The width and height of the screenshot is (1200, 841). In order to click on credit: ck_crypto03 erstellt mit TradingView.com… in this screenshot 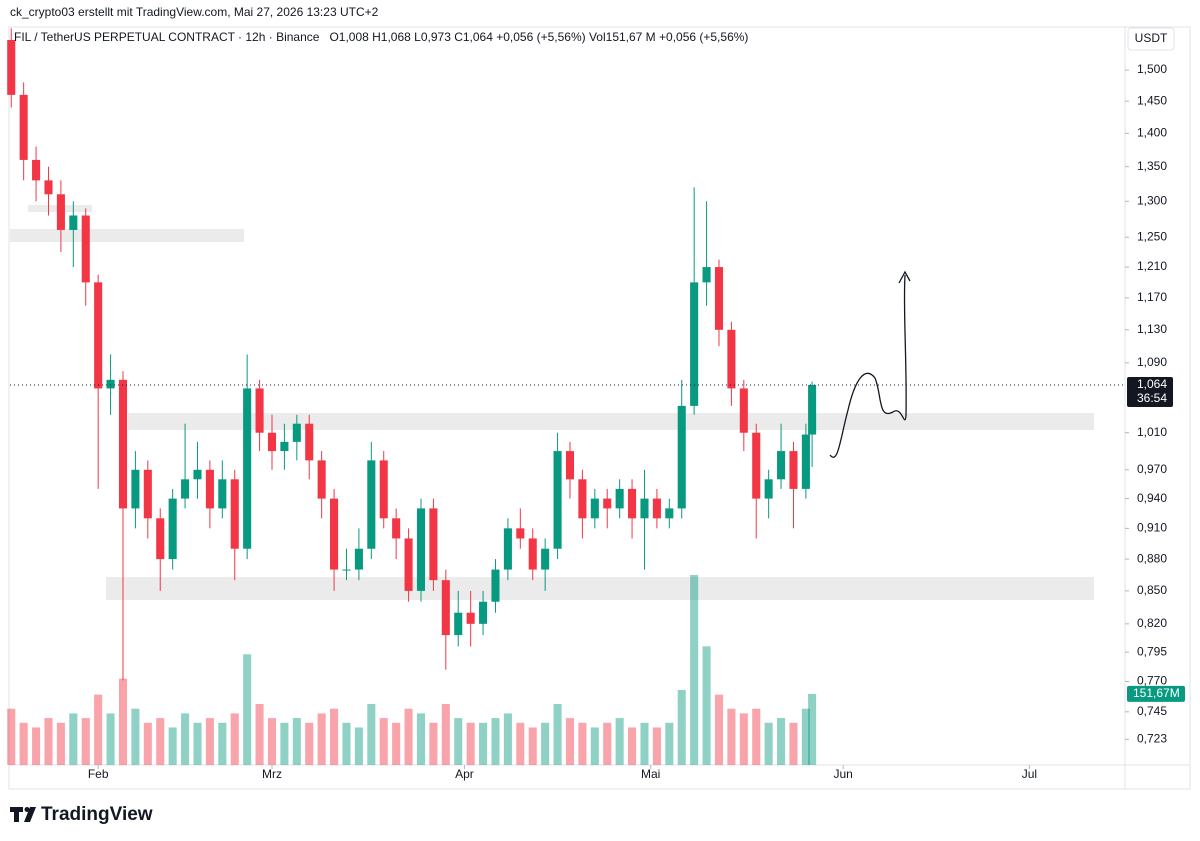, I will do `click(194, 12)`.